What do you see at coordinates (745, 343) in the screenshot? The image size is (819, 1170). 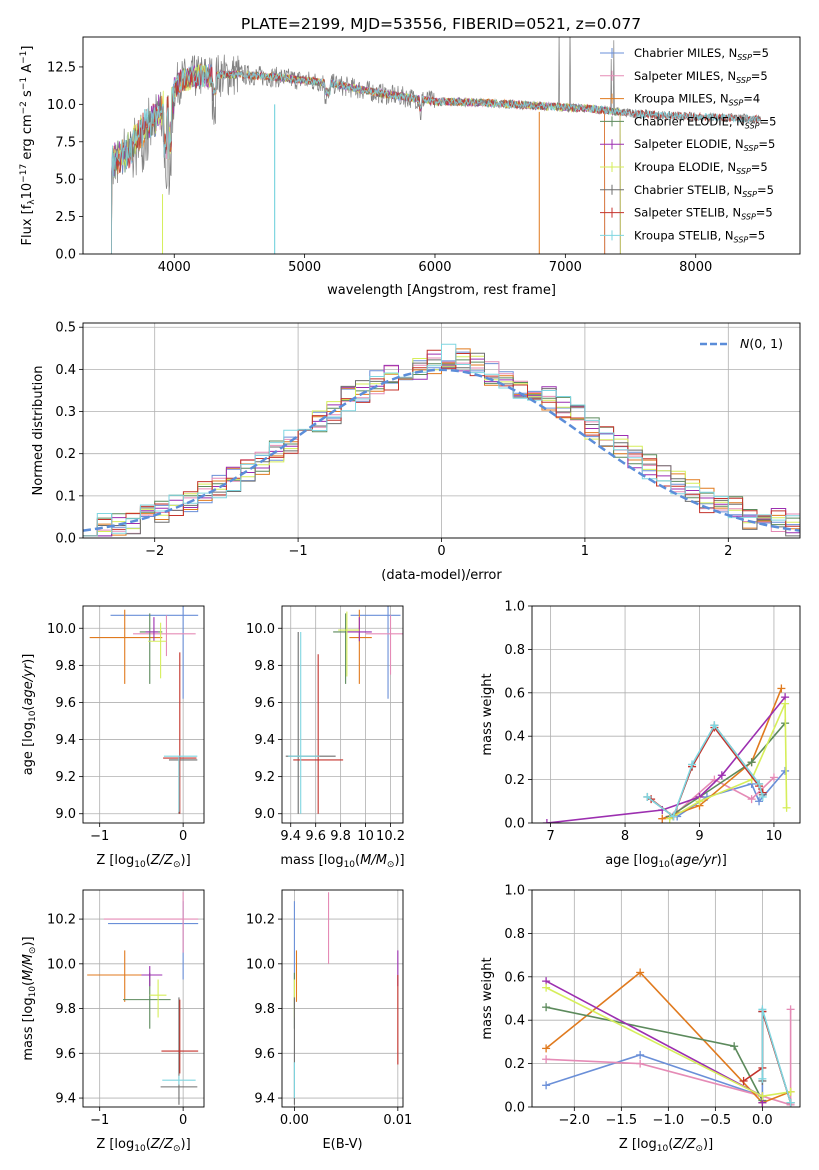 I see `legend-label-part: N` at bounding box center [745, 343].